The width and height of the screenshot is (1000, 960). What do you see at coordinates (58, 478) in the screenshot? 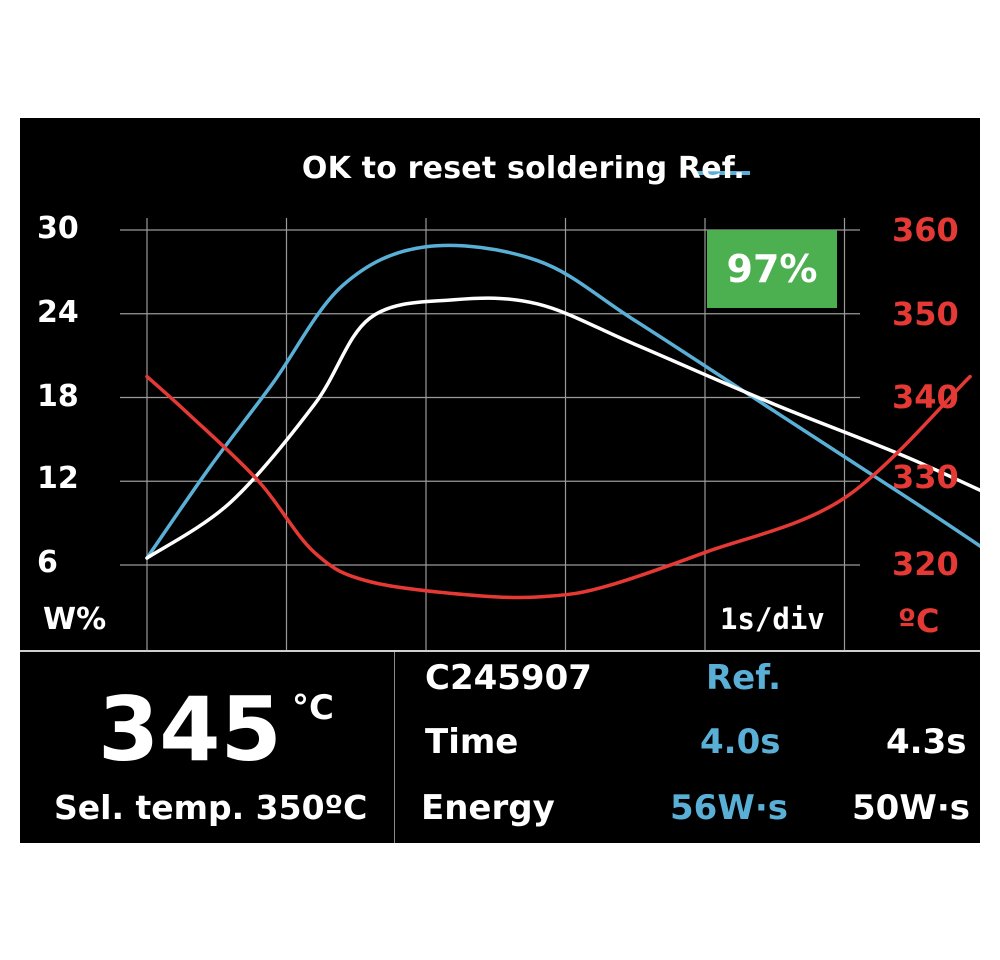
I see `left-tick-12: 12` at bounding box center [58, 478].